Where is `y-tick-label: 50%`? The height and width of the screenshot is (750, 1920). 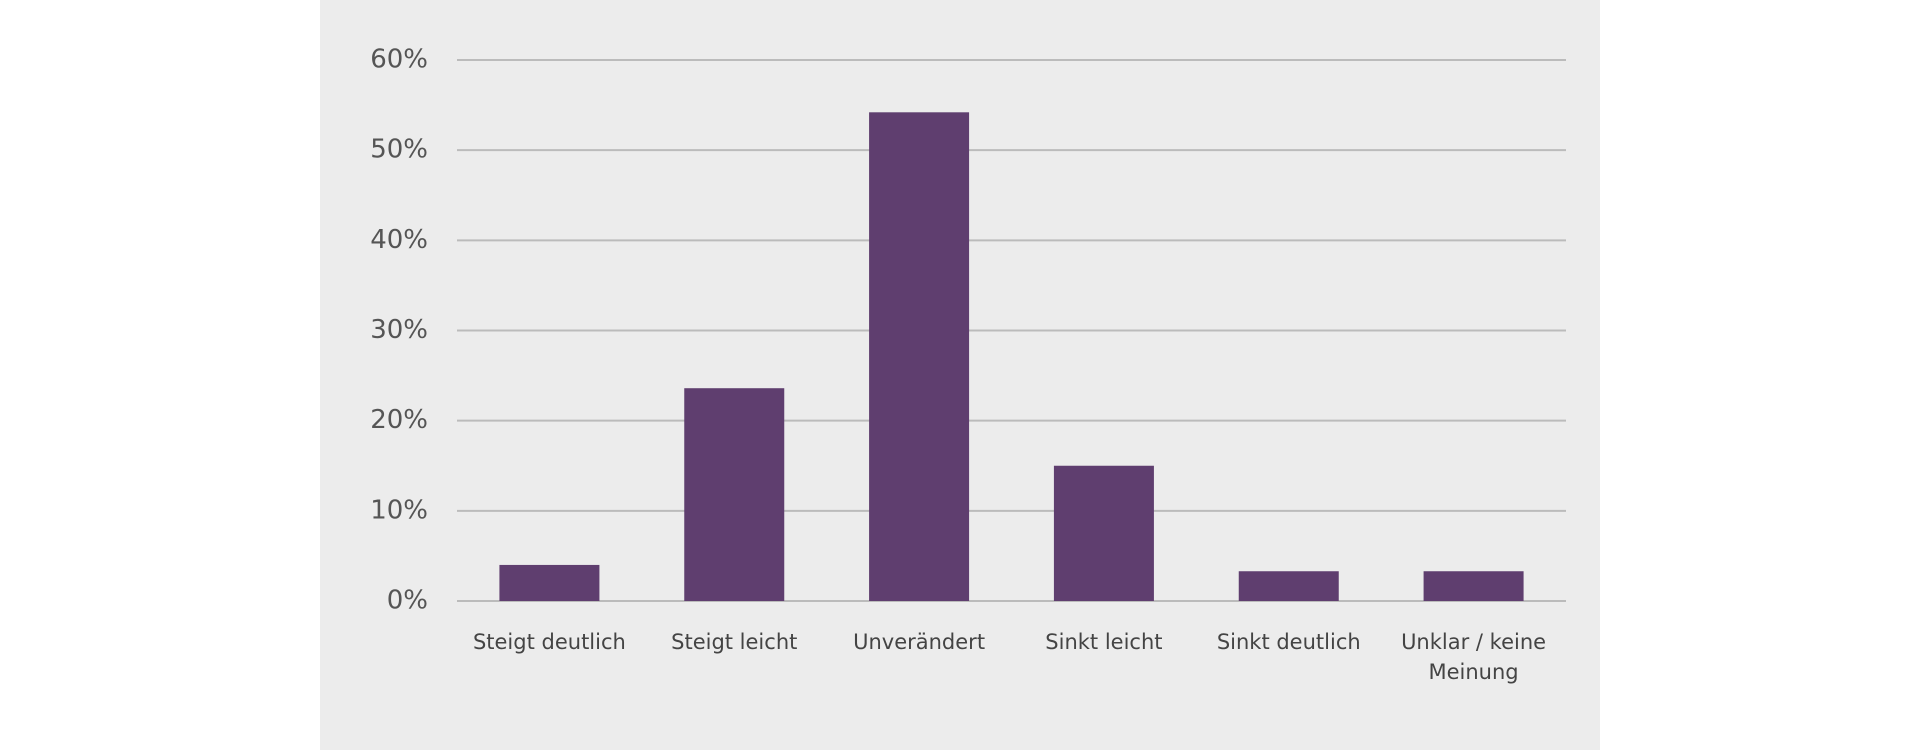
y-tick-label: 50% is located at coordinates (399, 150).